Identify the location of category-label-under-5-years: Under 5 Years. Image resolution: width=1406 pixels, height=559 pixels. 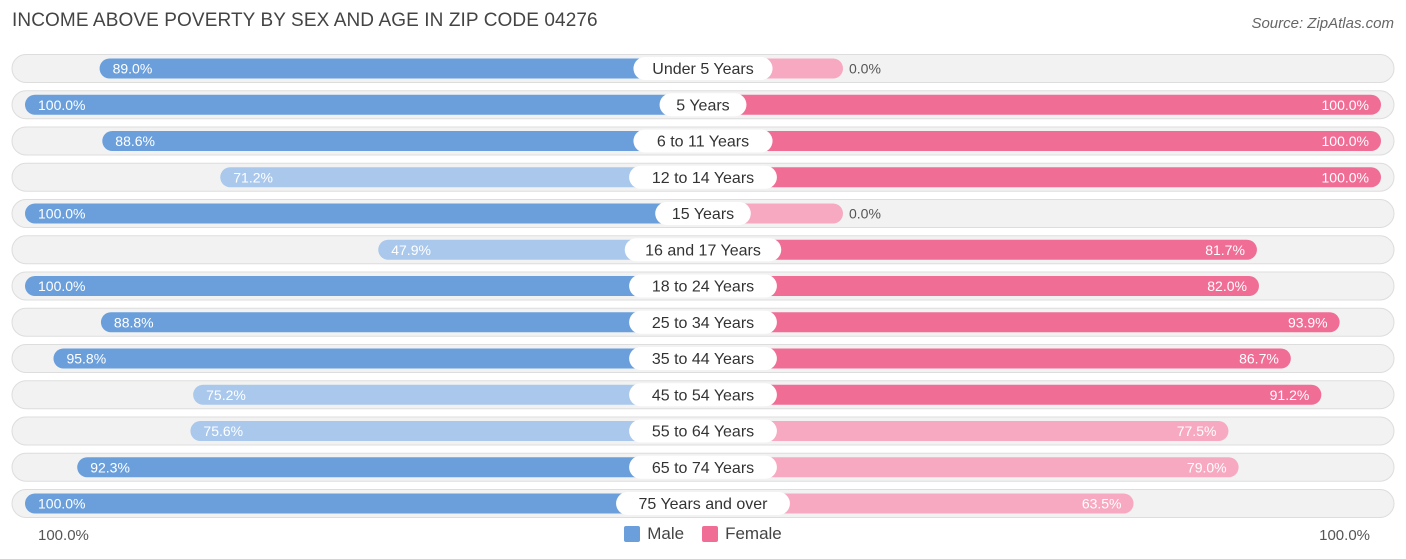
(702, 69).